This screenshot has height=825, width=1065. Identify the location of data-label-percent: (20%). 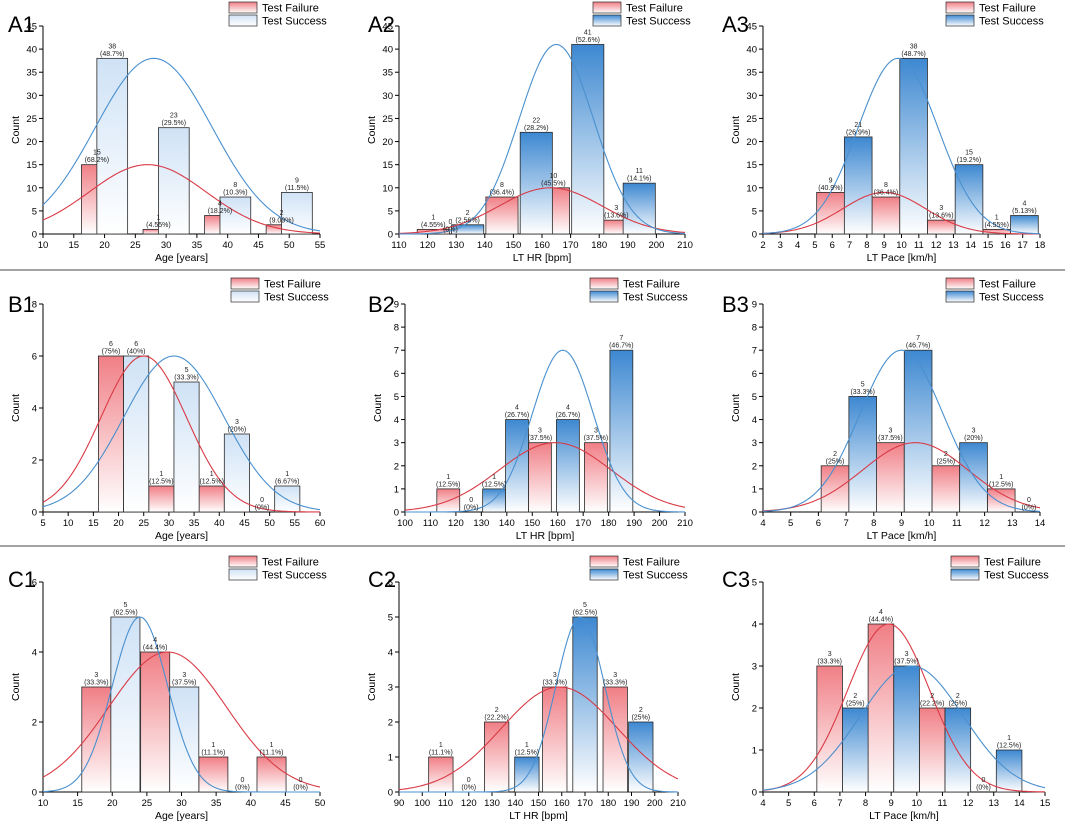
(237, 430).